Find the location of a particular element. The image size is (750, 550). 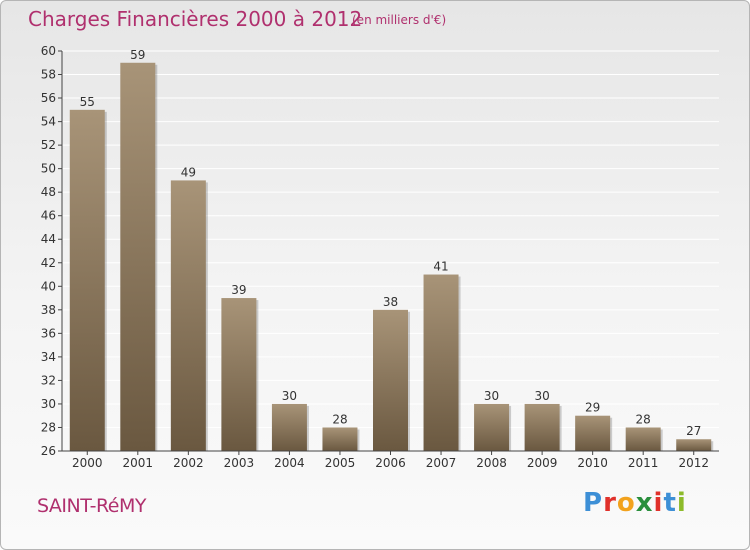

y-tick-label: 48 is located at coordinates (48, 192).